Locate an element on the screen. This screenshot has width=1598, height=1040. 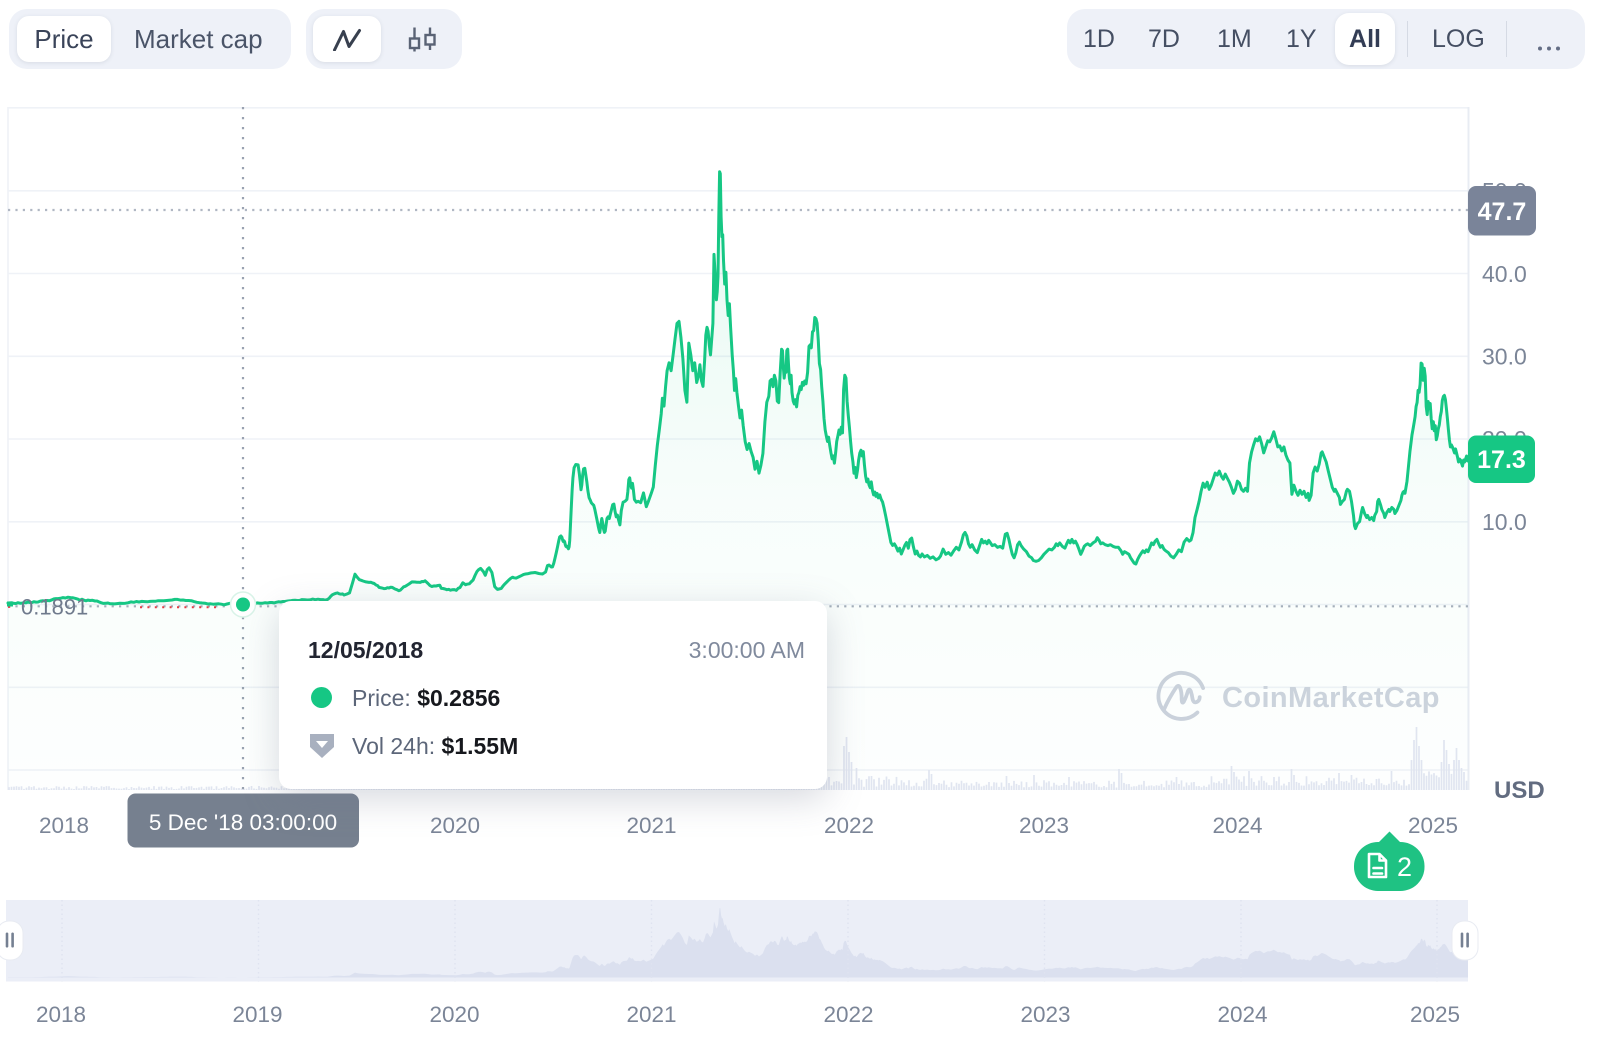
svg-text: 47.7 is located at coordinates (1502, 212).